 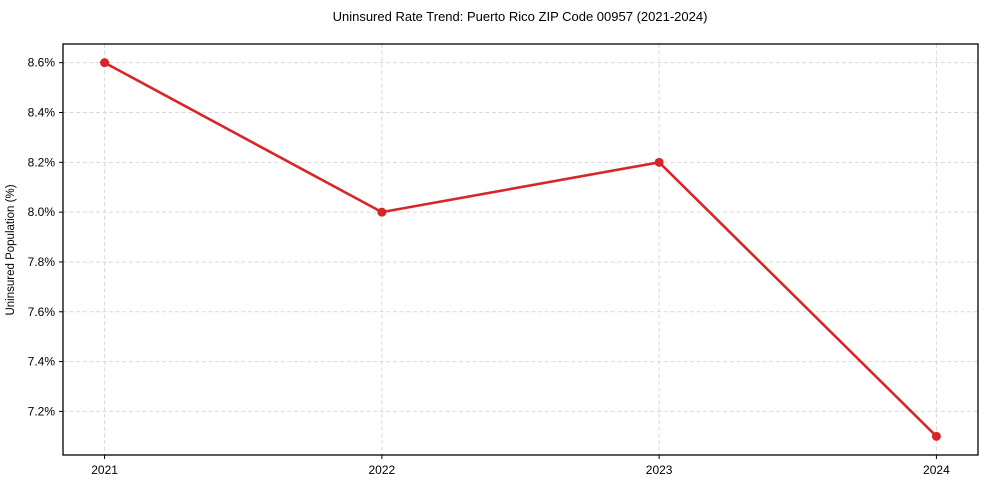 I want to click on y-tick-label: 7.8%, so click(x=42, y=262).